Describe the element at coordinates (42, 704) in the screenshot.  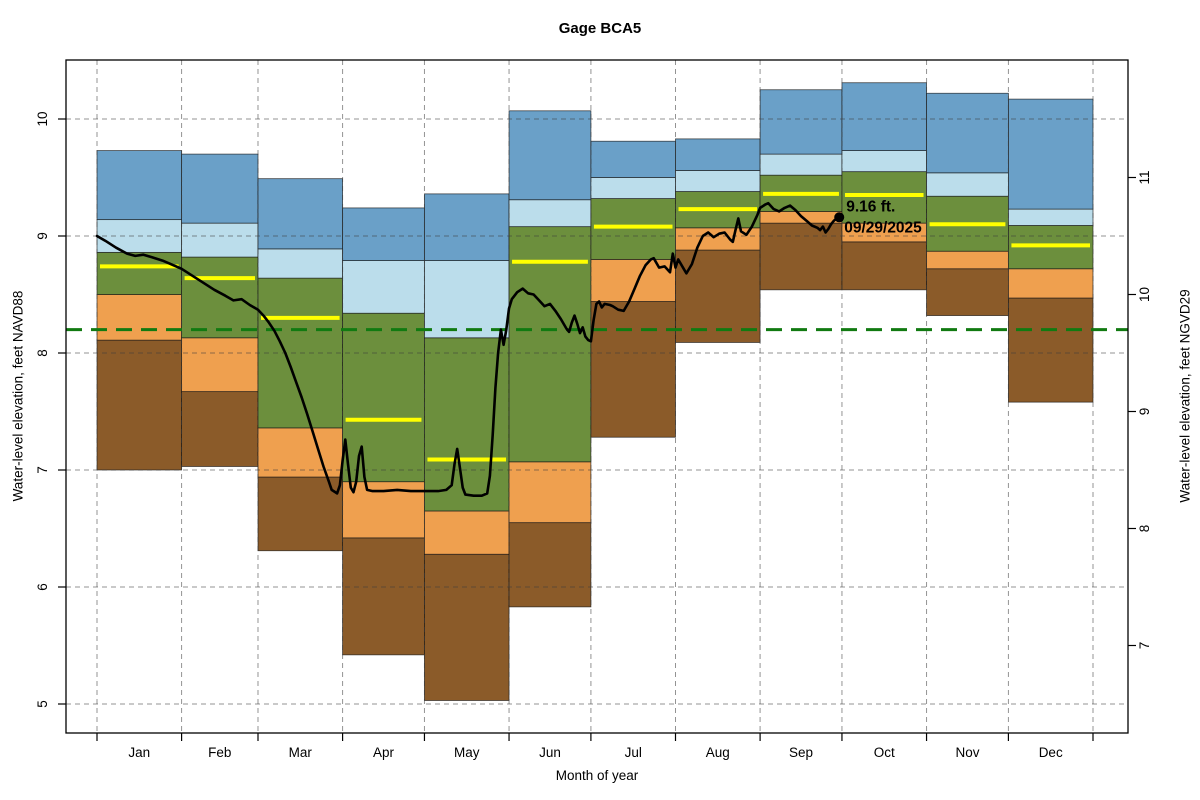
I see `y-left-tick-label: 5` at that location.